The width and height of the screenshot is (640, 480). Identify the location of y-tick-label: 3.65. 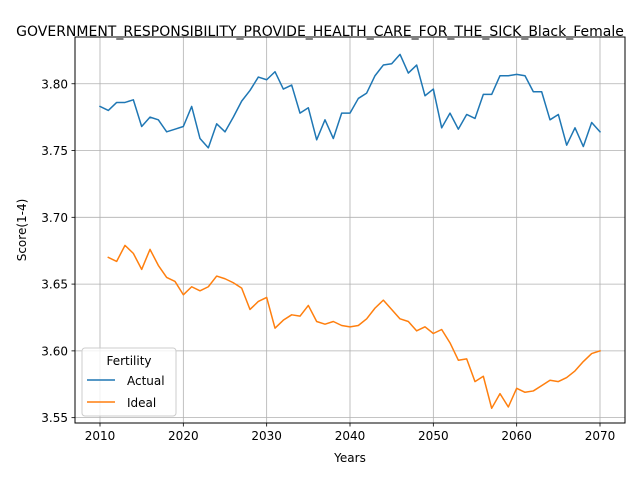
(54, 285).